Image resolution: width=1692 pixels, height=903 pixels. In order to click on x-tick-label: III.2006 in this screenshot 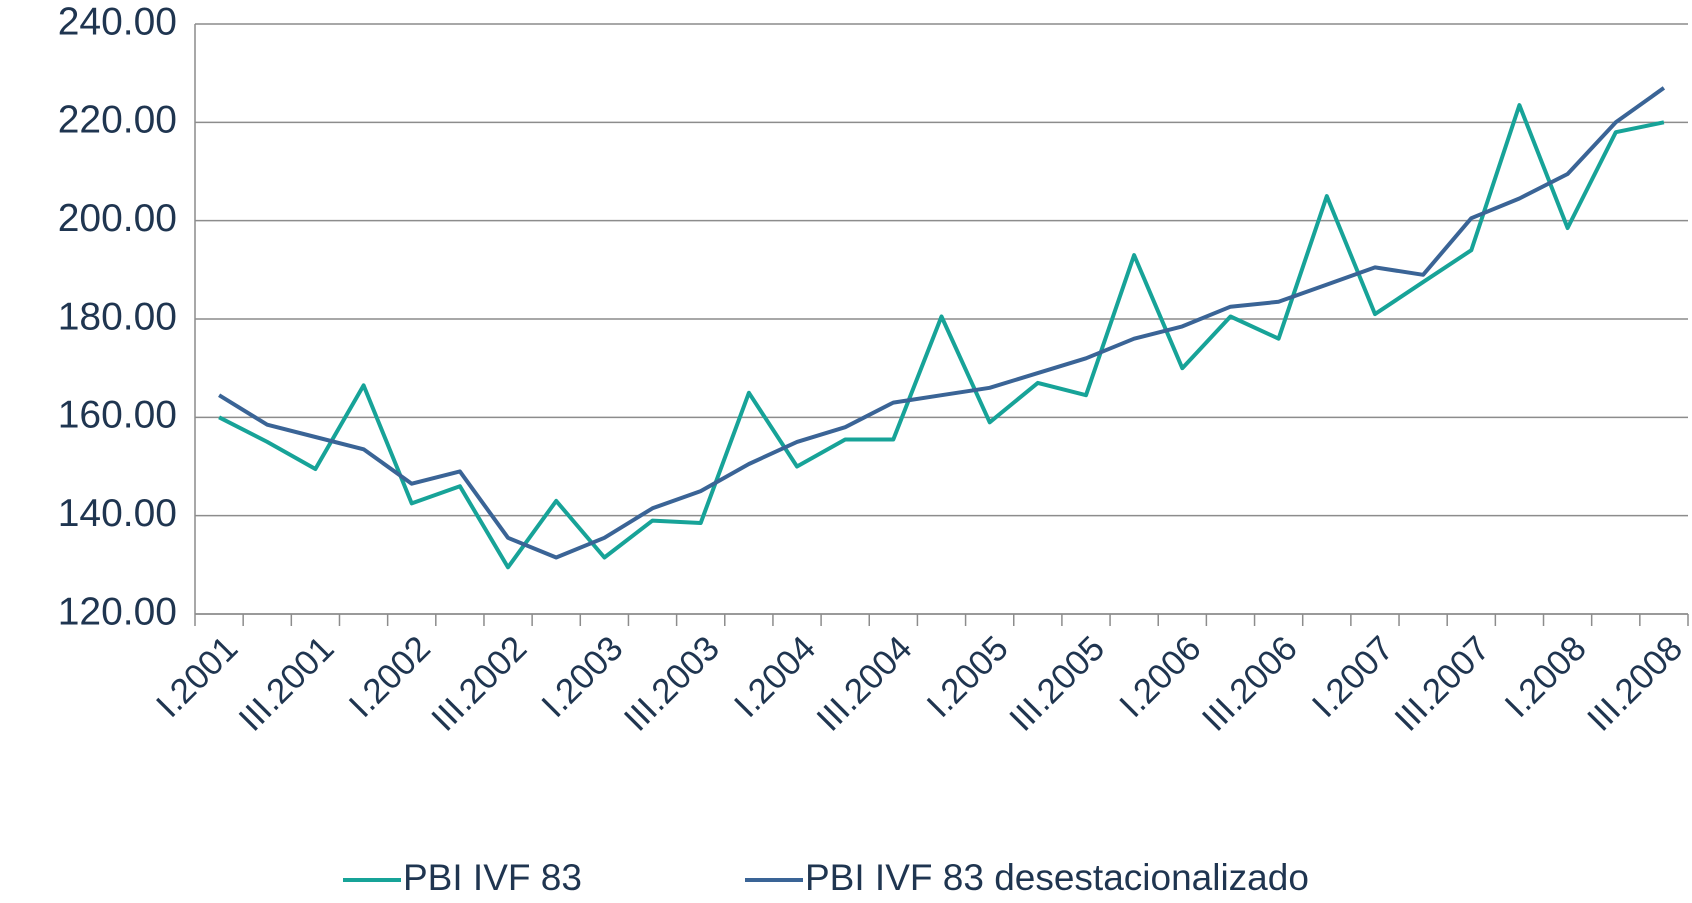, I will do `click(1250, 684)`.